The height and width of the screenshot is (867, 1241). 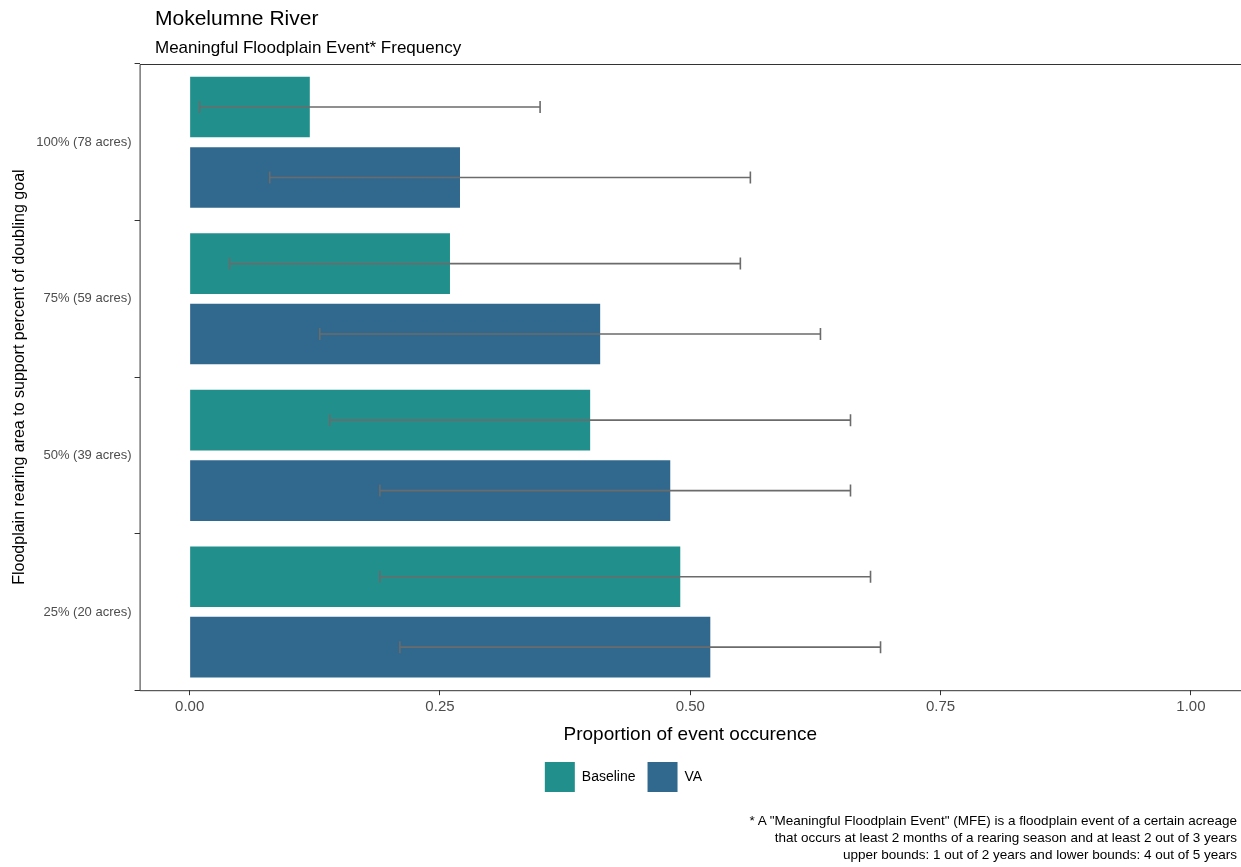 I want to click on text: * A "Meaningful Floodplain Event" (MFE) is a floodplain event of a certain acreage, so click(x=993, y=820).